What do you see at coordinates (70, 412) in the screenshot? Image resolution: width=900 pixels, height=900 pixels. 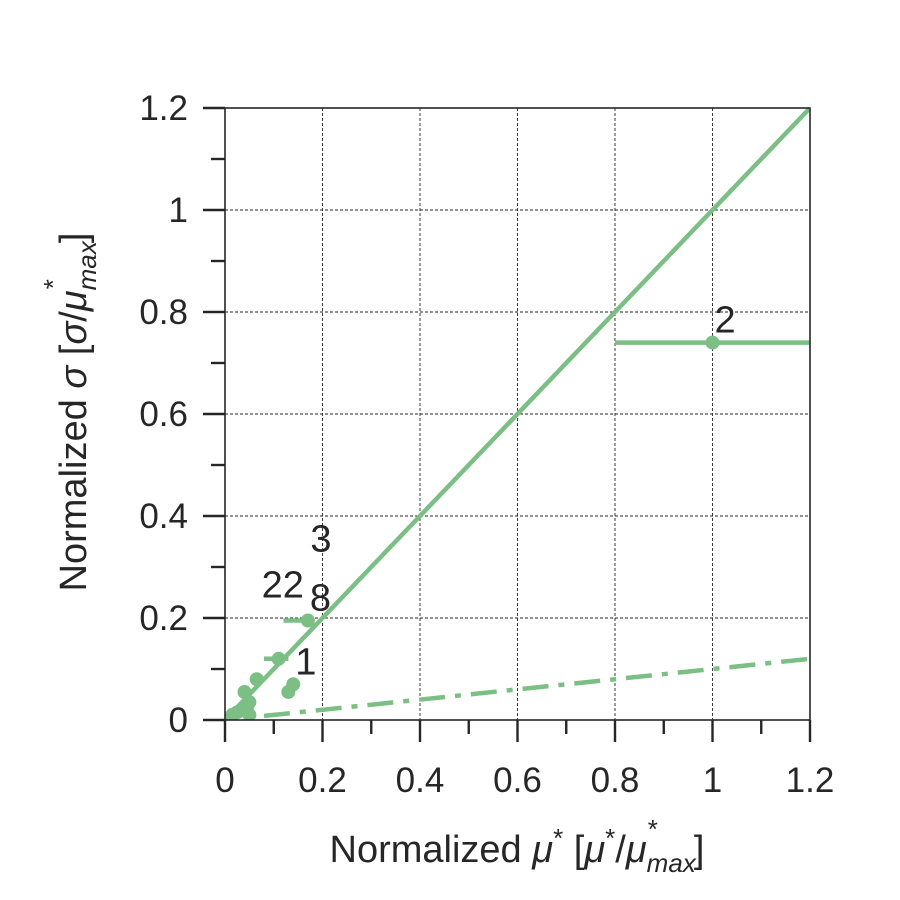 I see `y-axis-label: Normalized σ [σ/μmax*]` at bounding box center [70, 412].